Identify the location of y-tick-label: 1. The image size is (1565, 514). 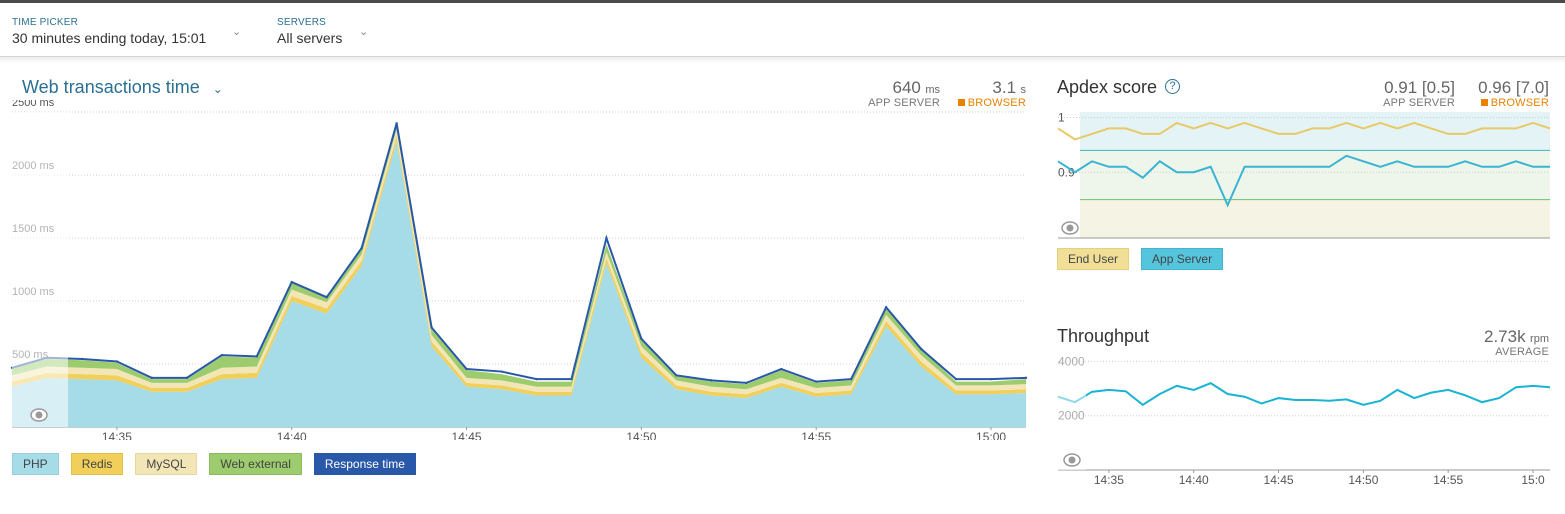
(1061, 117).